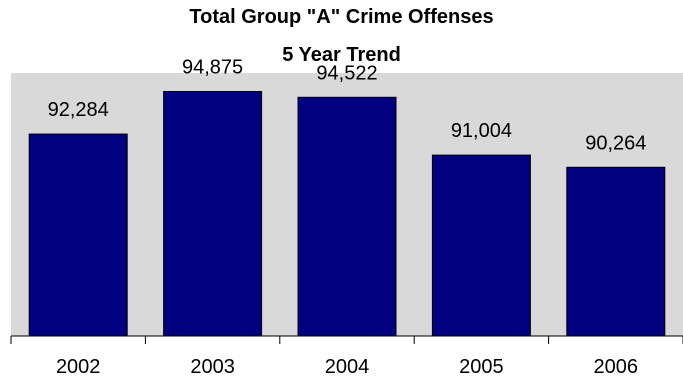 The width and height of the screenshot is (683, 385). What do you see at coordinates (78, 110) in the screenshot?
I see `value-label-2002: 92,284` at bounding box center [78, 110].